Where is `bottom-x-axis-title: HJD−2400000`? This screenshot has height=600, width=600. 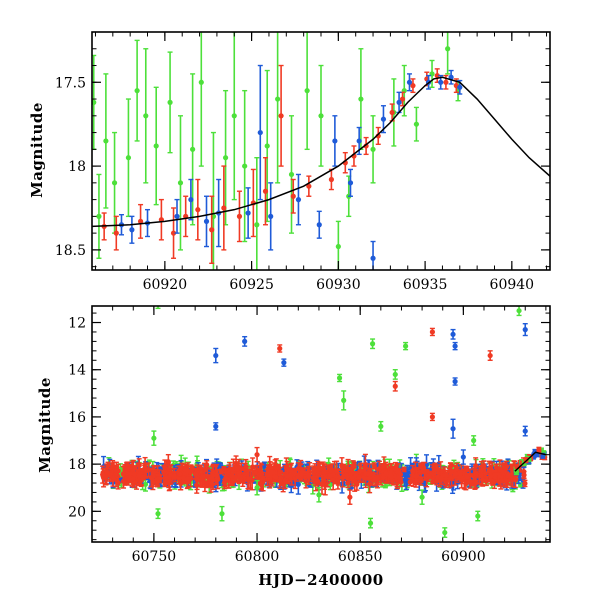 bottom-x-axis-title: HJD−2400000 is located at coordinates (320, 580).